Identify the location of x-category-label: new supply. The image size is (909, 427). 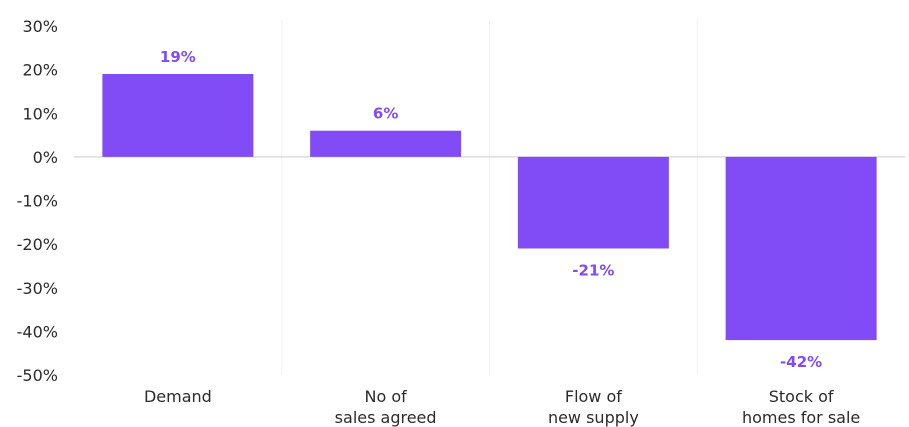
(593, 417).